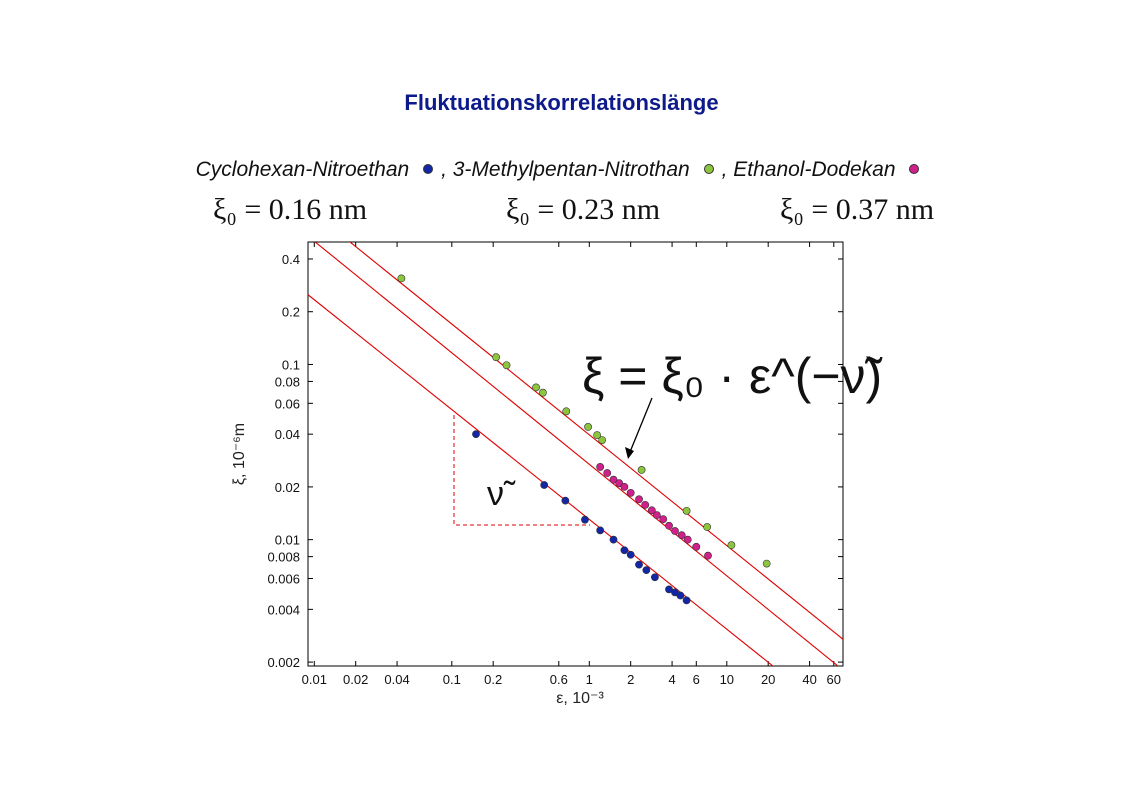 The width and height of the screenshot is (1123, 793). What do you see at coordinates (287, 403) in the screenshot?
I see `y-tick-label: 0.06` at bounding box center [287, 403].